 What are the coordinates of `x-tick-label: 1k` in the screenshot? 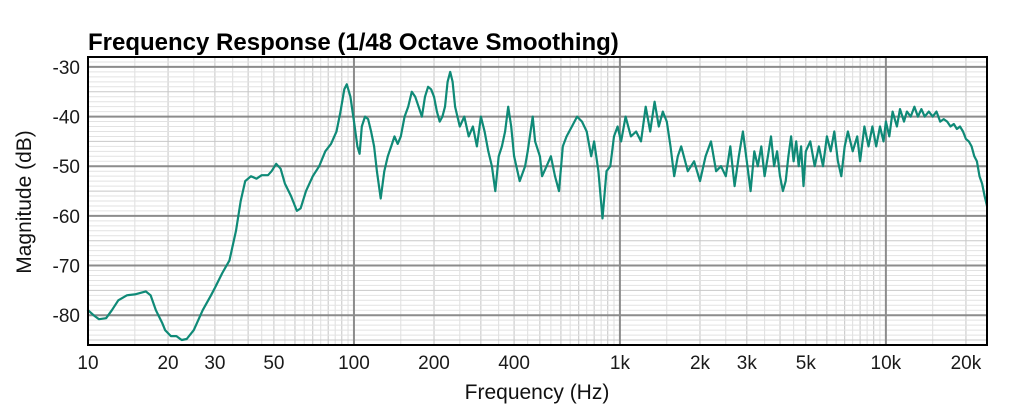 It's located at (620, 363).